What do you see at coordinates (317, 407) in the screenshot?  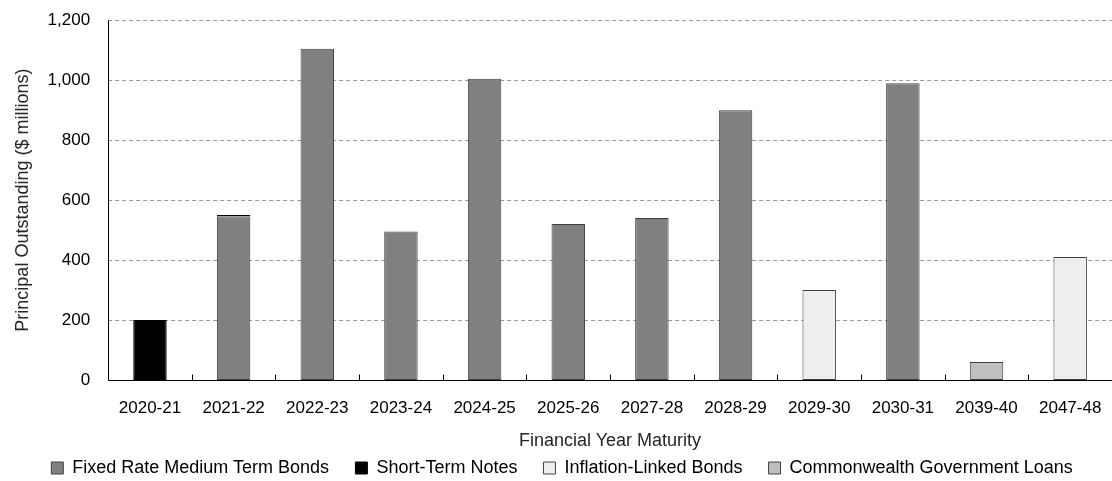 I see `x-tick-label: 2022-23` at bounding box center [317, 407].